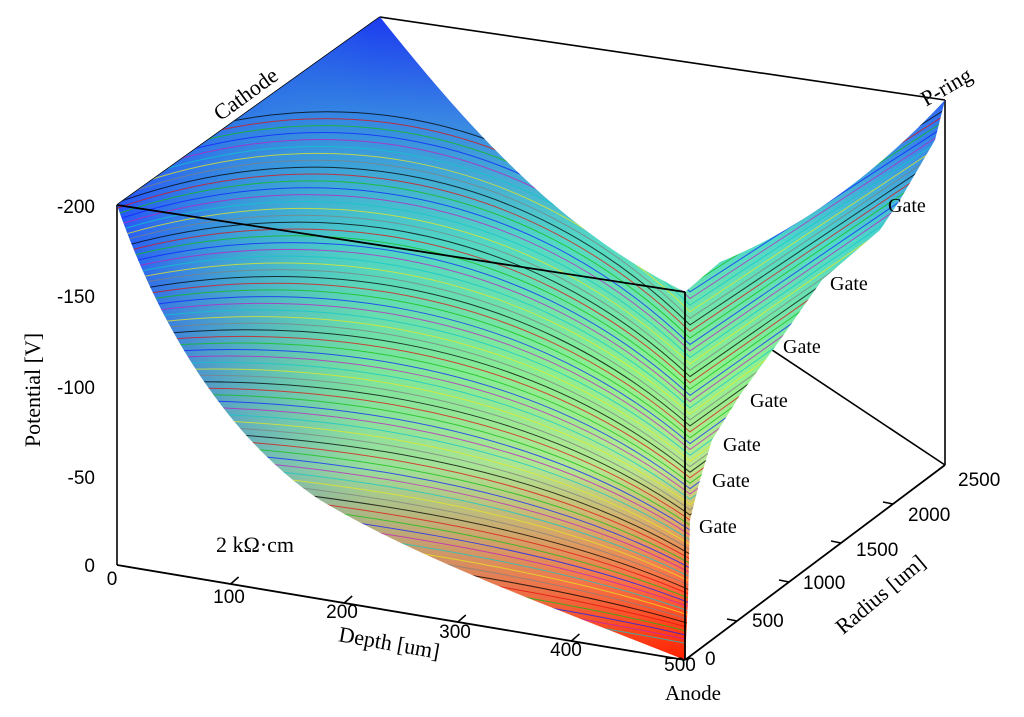 The height and width of the screenshot is (717, 1024). I want to click on y-tick: 1000, so click(824, 583).